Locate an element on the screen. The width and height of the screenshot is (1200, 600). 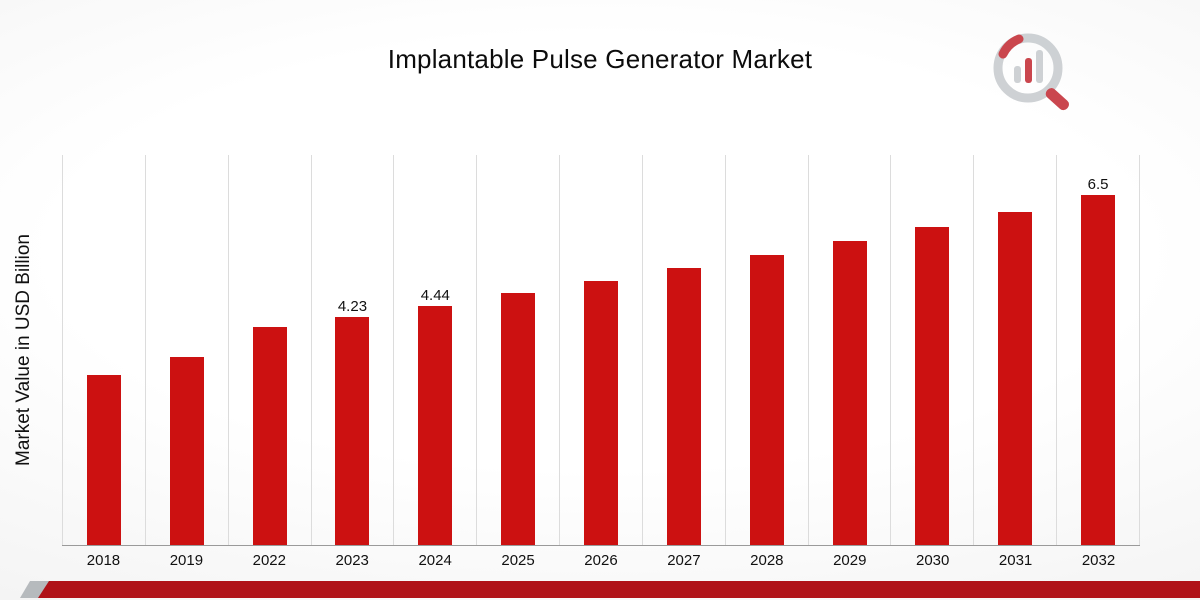
x-tick-label: 2032 is located at coordinates (1098, 560).